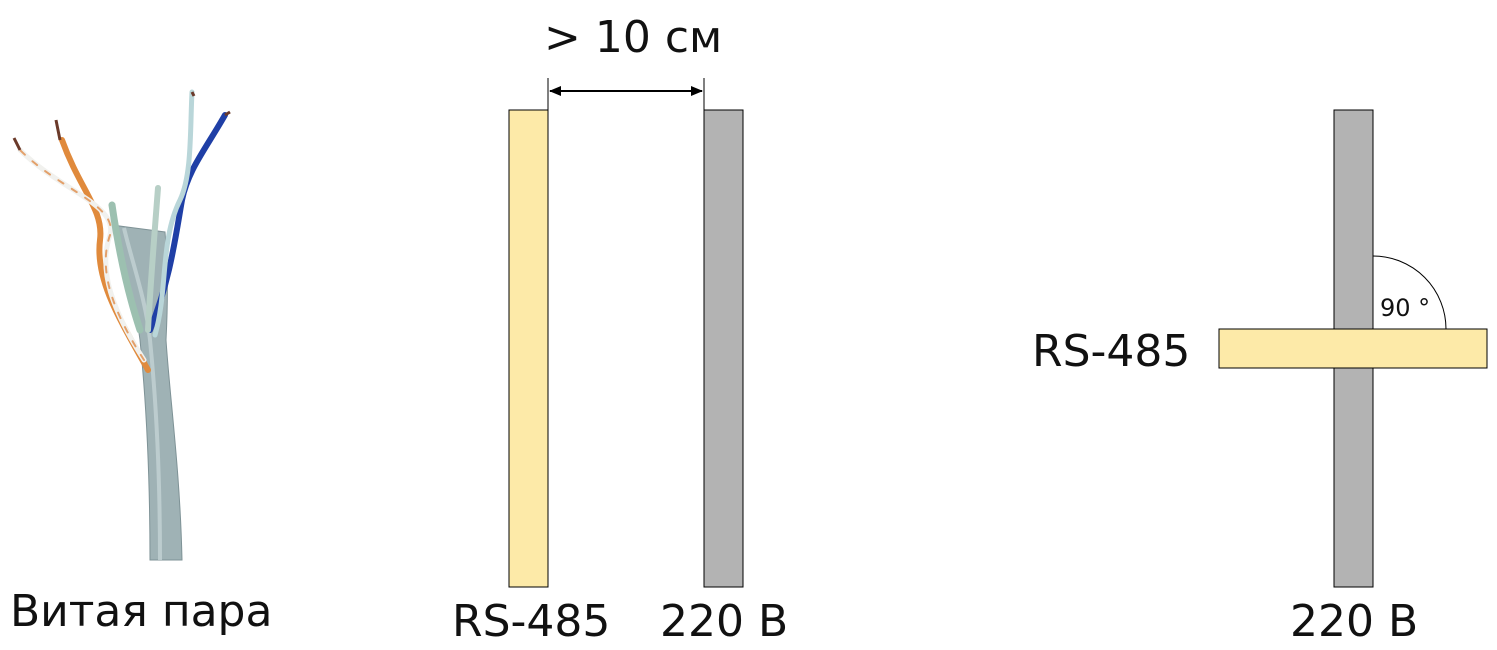  What do you see at coordinates (633, 37) in the screenshot?
I see `distance-label: > 10 см` at bounding box center [633, 37].